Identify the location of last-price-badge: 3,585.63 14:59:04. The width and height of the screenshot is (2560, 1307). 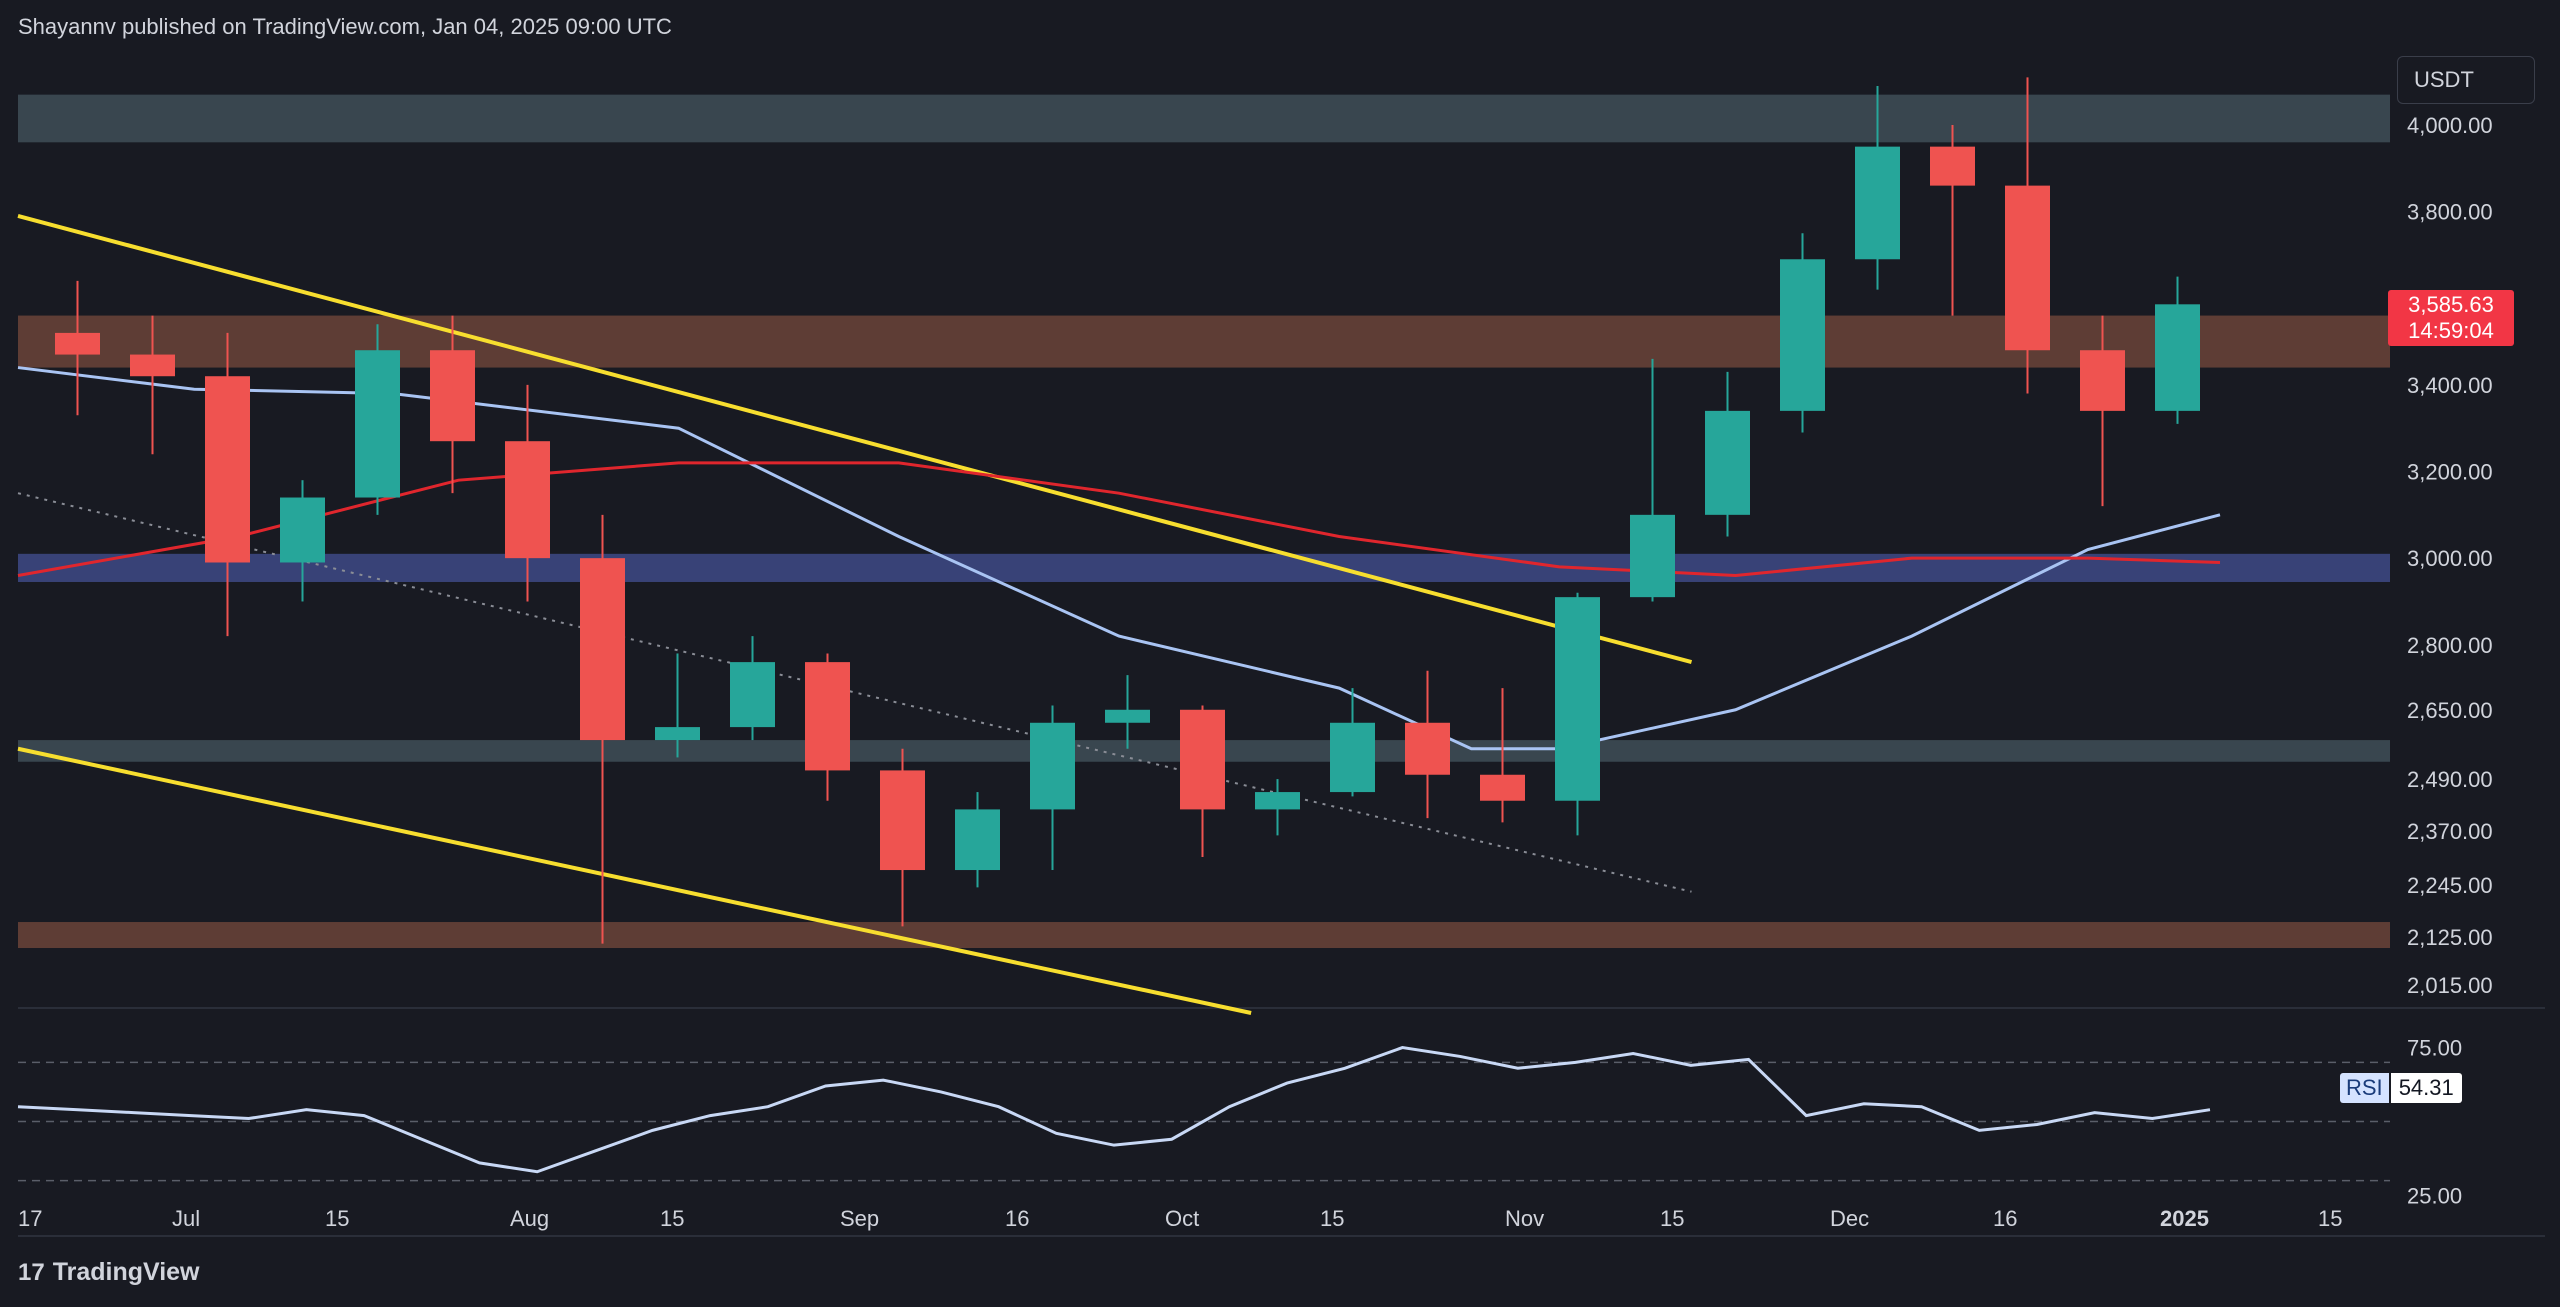
(2451, 318).